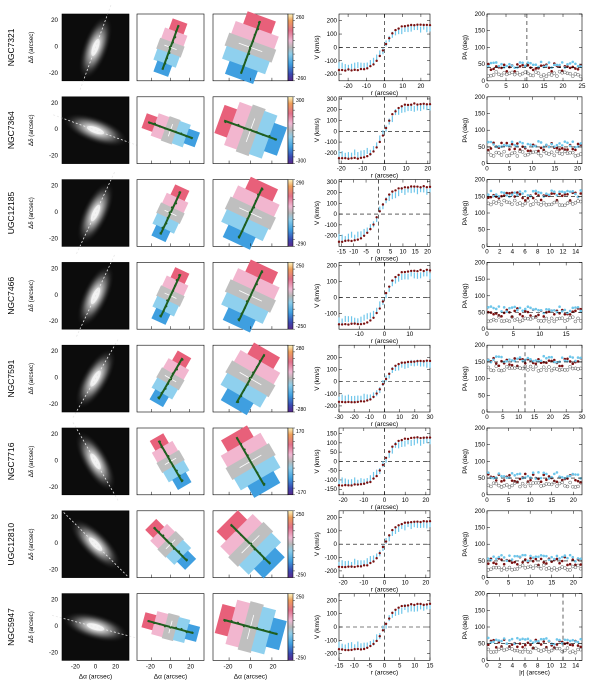 The height and width of the screenshot is (691, 600). Describe the element at coordinates (500, 251) in the screenshot. I see `x-tick-label: 2` at that location.